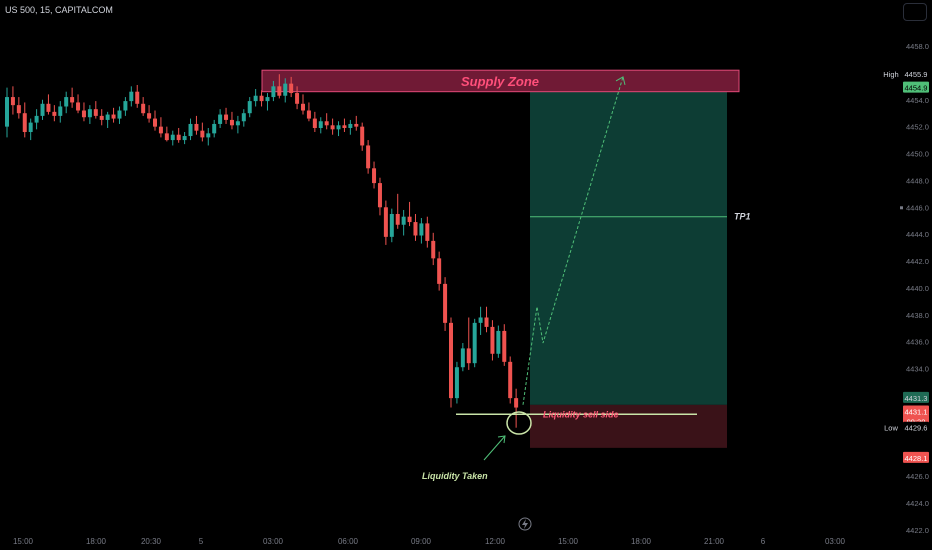 The height and width of the screenshot is (550, 932). I want to click on y-tick-label: 4426.0, so click(917, 476).